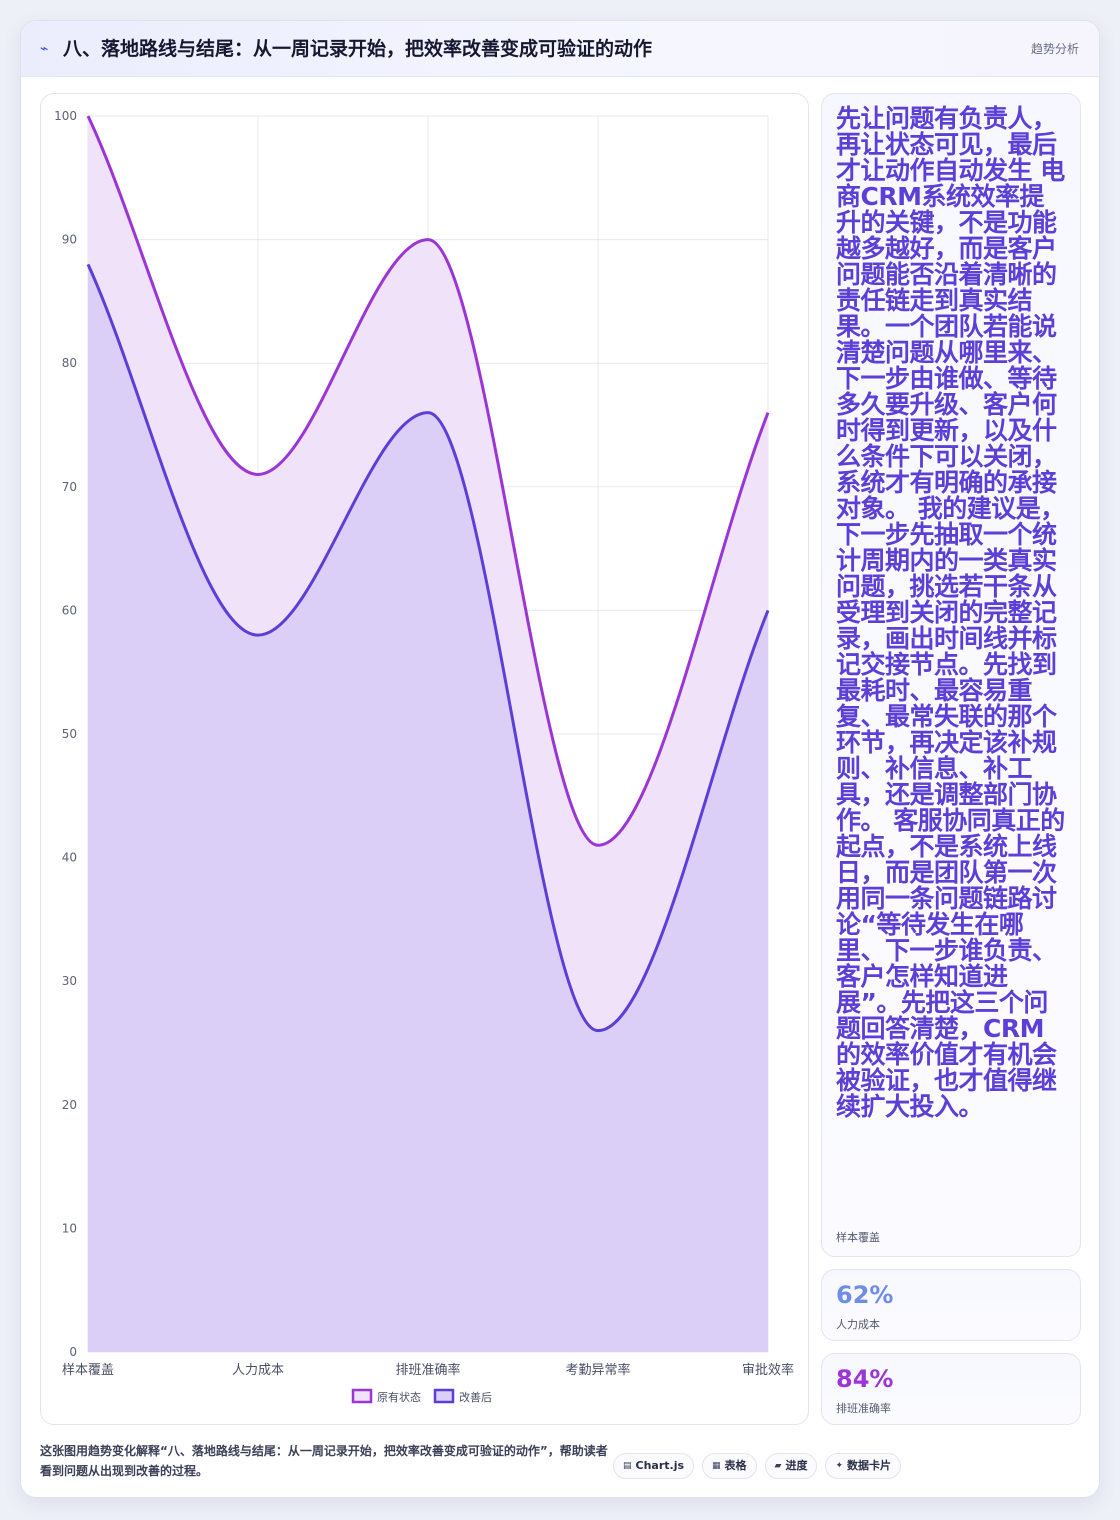 This screenshot has width=1120, height=1520. I want to click on page-title: 八、落地路线与结尾：从一周记录开始，把效率改善变成可验证的动作, so click(358, 49).